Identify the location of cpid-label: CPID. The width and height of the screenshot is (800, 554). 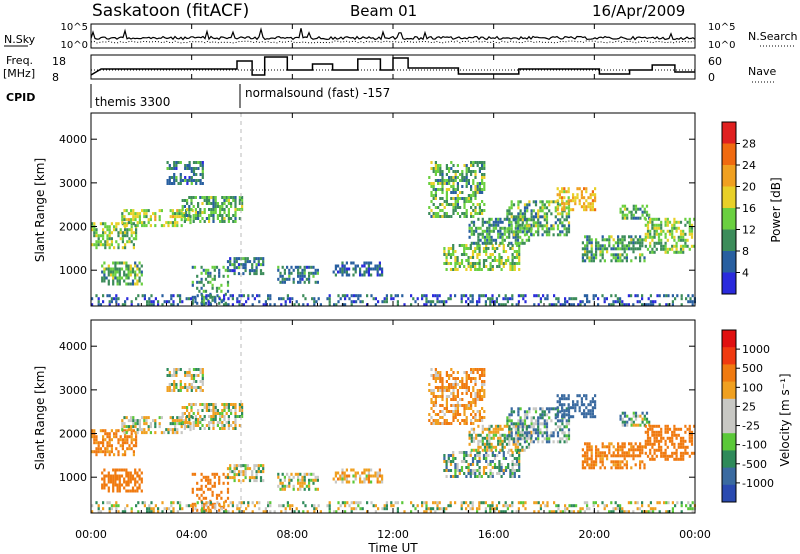
(20, 97).